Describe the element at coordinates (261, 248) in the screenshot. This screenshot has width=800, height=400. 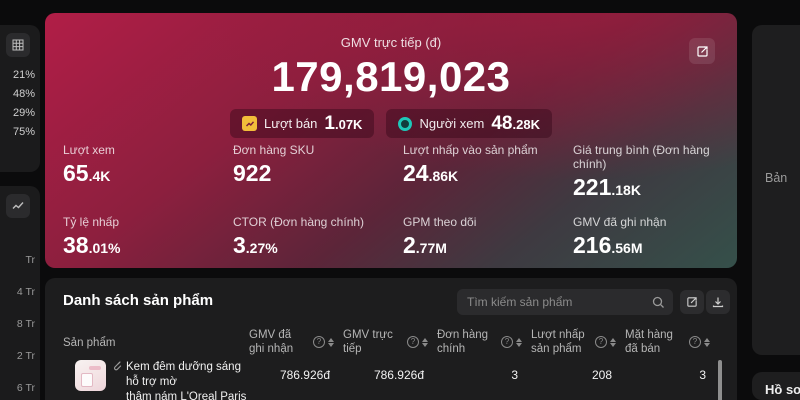
I see `stat-suffix: .27%` at that location.